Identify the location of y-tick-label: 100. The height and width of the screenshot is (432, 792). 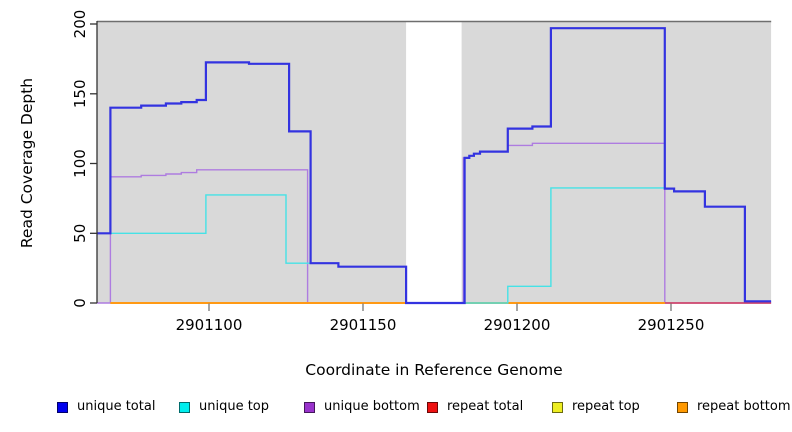
(80, 163).